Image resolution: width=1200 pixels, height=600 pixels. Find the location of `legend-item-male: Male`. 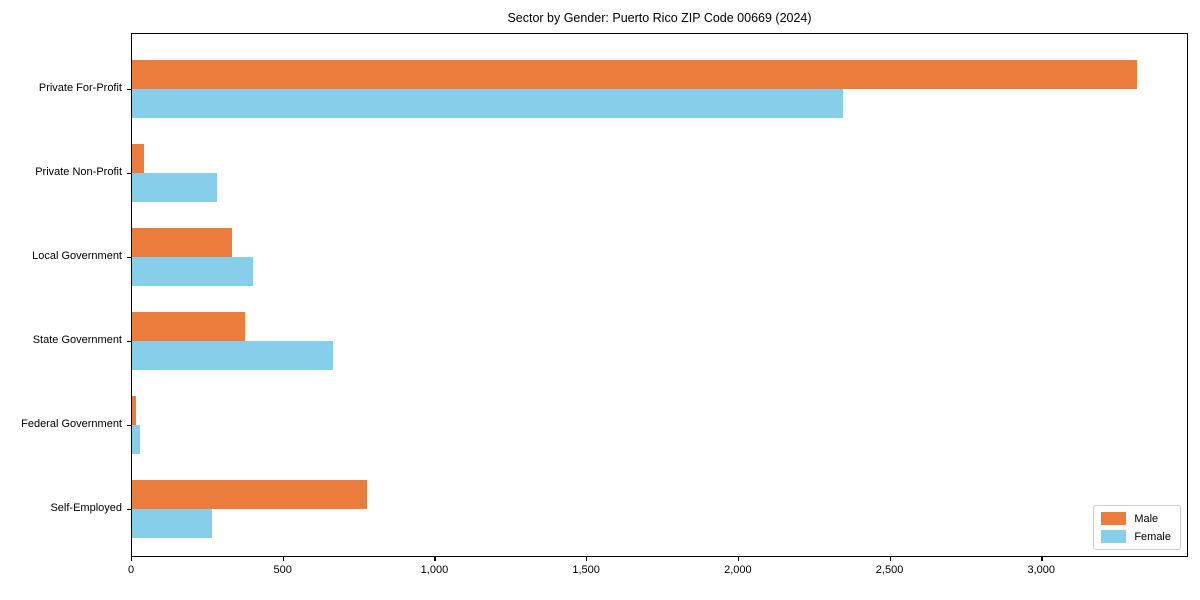

legend-item-male: Male is located at coordinates (1136, 518).